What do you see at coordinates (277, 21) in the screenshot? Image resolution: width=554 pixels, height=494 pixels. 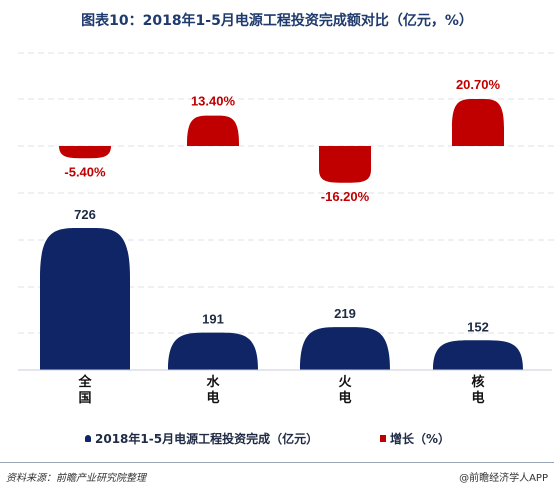 I see `chart-title: 图表10：2018年1-5月电源工程投资完成额对比（亿元，%）` at bounding box center [277, 21].